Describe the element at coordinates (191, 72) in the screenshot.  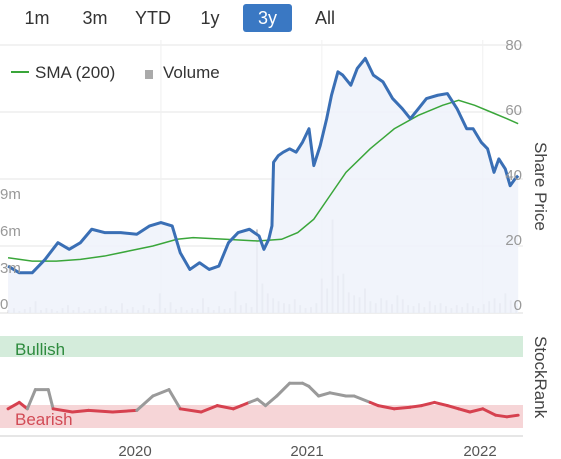
I see `volume-legend-label: Volume` at that location.